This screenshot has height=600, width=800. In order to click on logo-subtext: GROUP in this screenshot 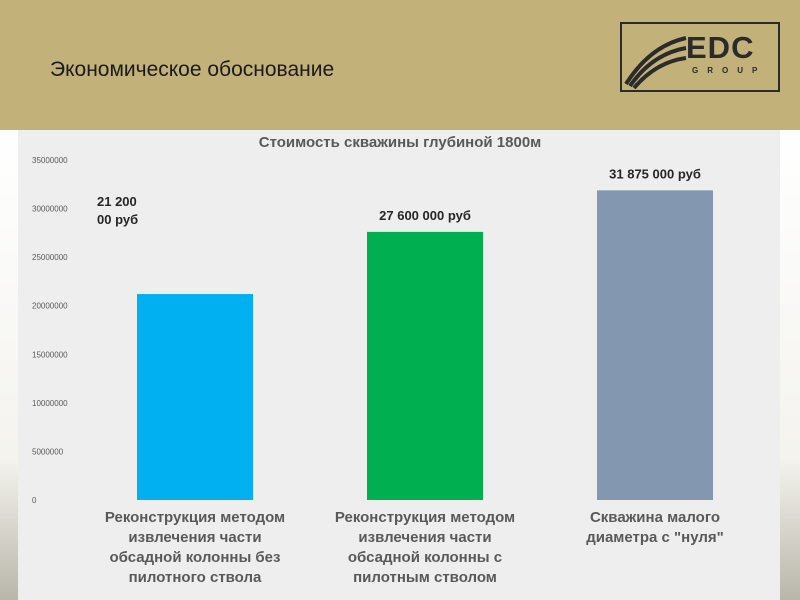, I will do `click(729, 70)`.